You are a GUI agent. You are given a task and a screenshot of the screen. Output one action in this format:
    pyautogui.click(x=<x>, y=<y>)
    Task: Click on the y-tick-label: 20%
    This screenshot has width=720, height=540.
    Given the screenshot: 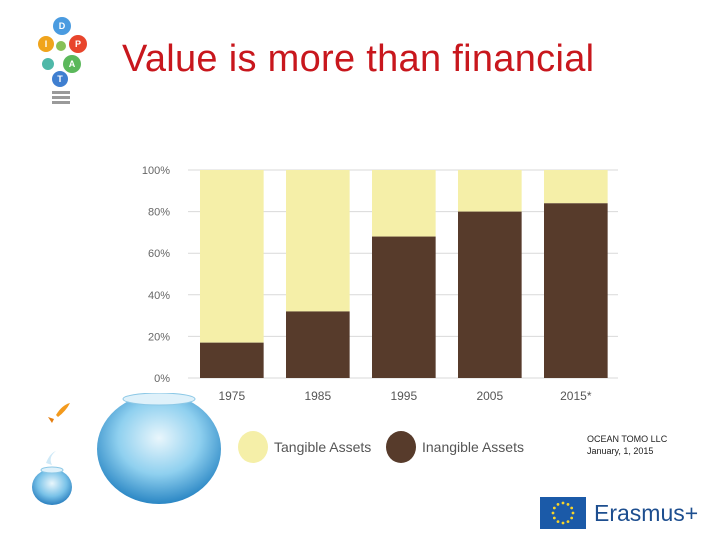 What is the action you would take?
    pyautogui.click(x=159, y=337)
    